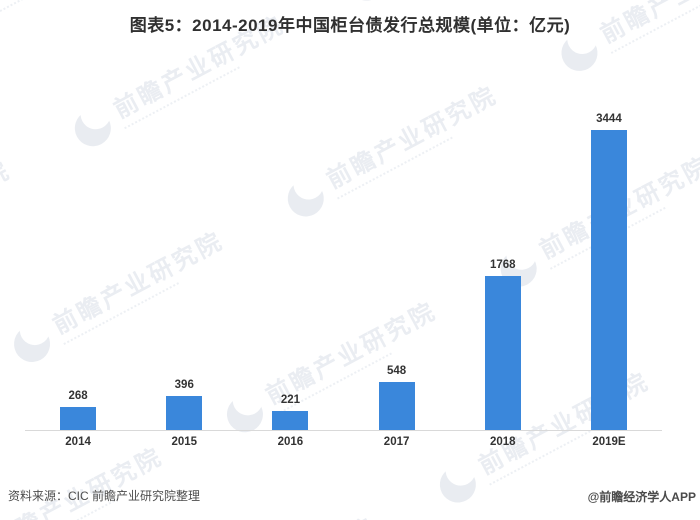 The width and height of the screenshot is (700, 520). Describe the element at coordinates (290, 442) in the screenshot. I see `x-axis-tick-label: 2016` at that location.